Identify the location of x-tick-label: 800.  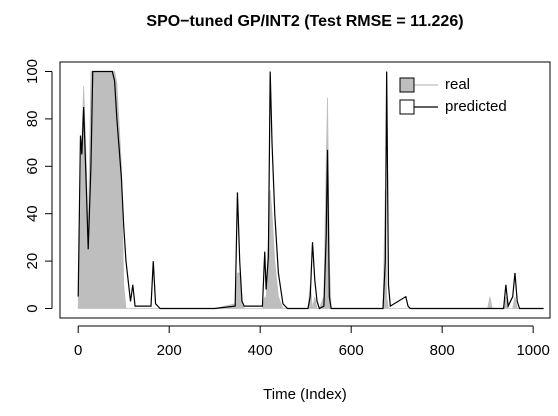
(442, 350).